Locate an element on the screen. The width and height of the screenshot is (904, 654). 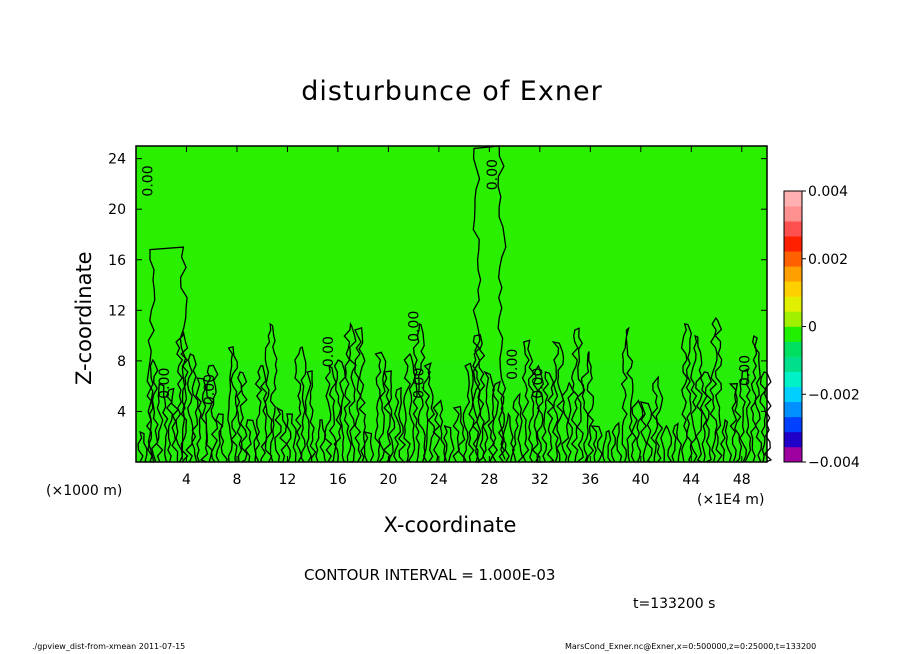
y-axis-label: Z-coordinate is located at coordinates (84, 318).